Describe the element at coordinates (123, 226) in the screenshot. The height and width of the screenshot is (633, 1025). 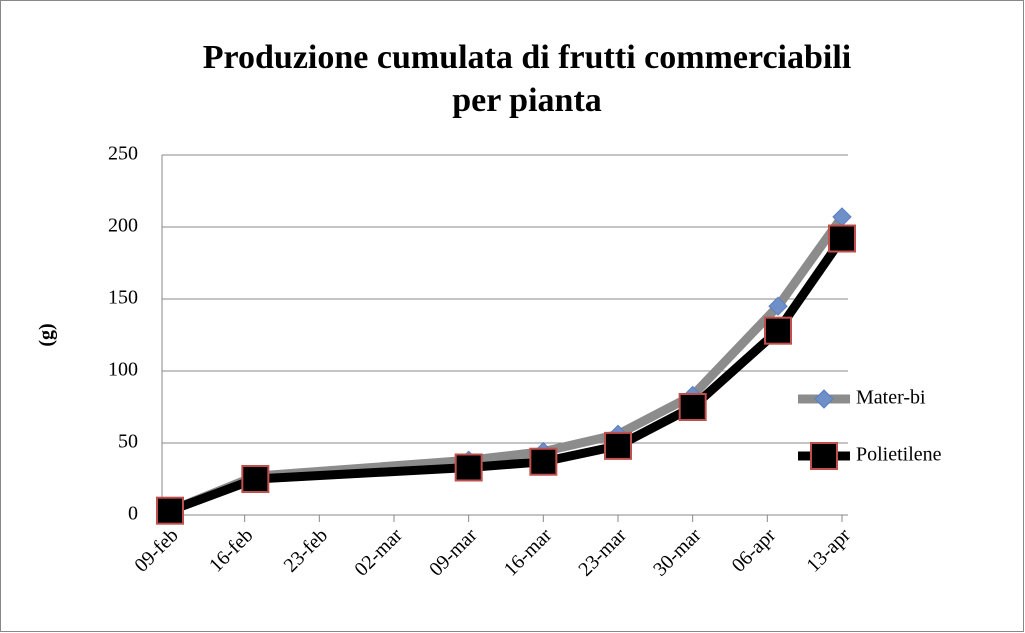
I see `y-tick-label: 200` at that location.